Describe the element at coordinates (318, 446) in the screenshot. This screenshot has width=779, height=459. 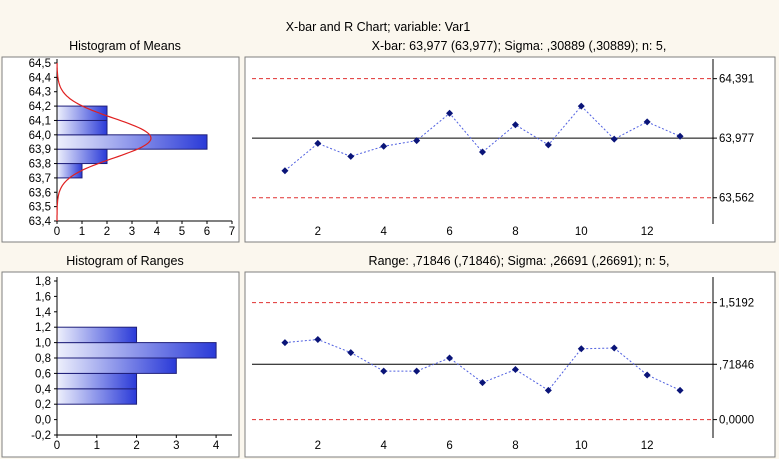
I see `range-x-tick-label: 2` at that location.